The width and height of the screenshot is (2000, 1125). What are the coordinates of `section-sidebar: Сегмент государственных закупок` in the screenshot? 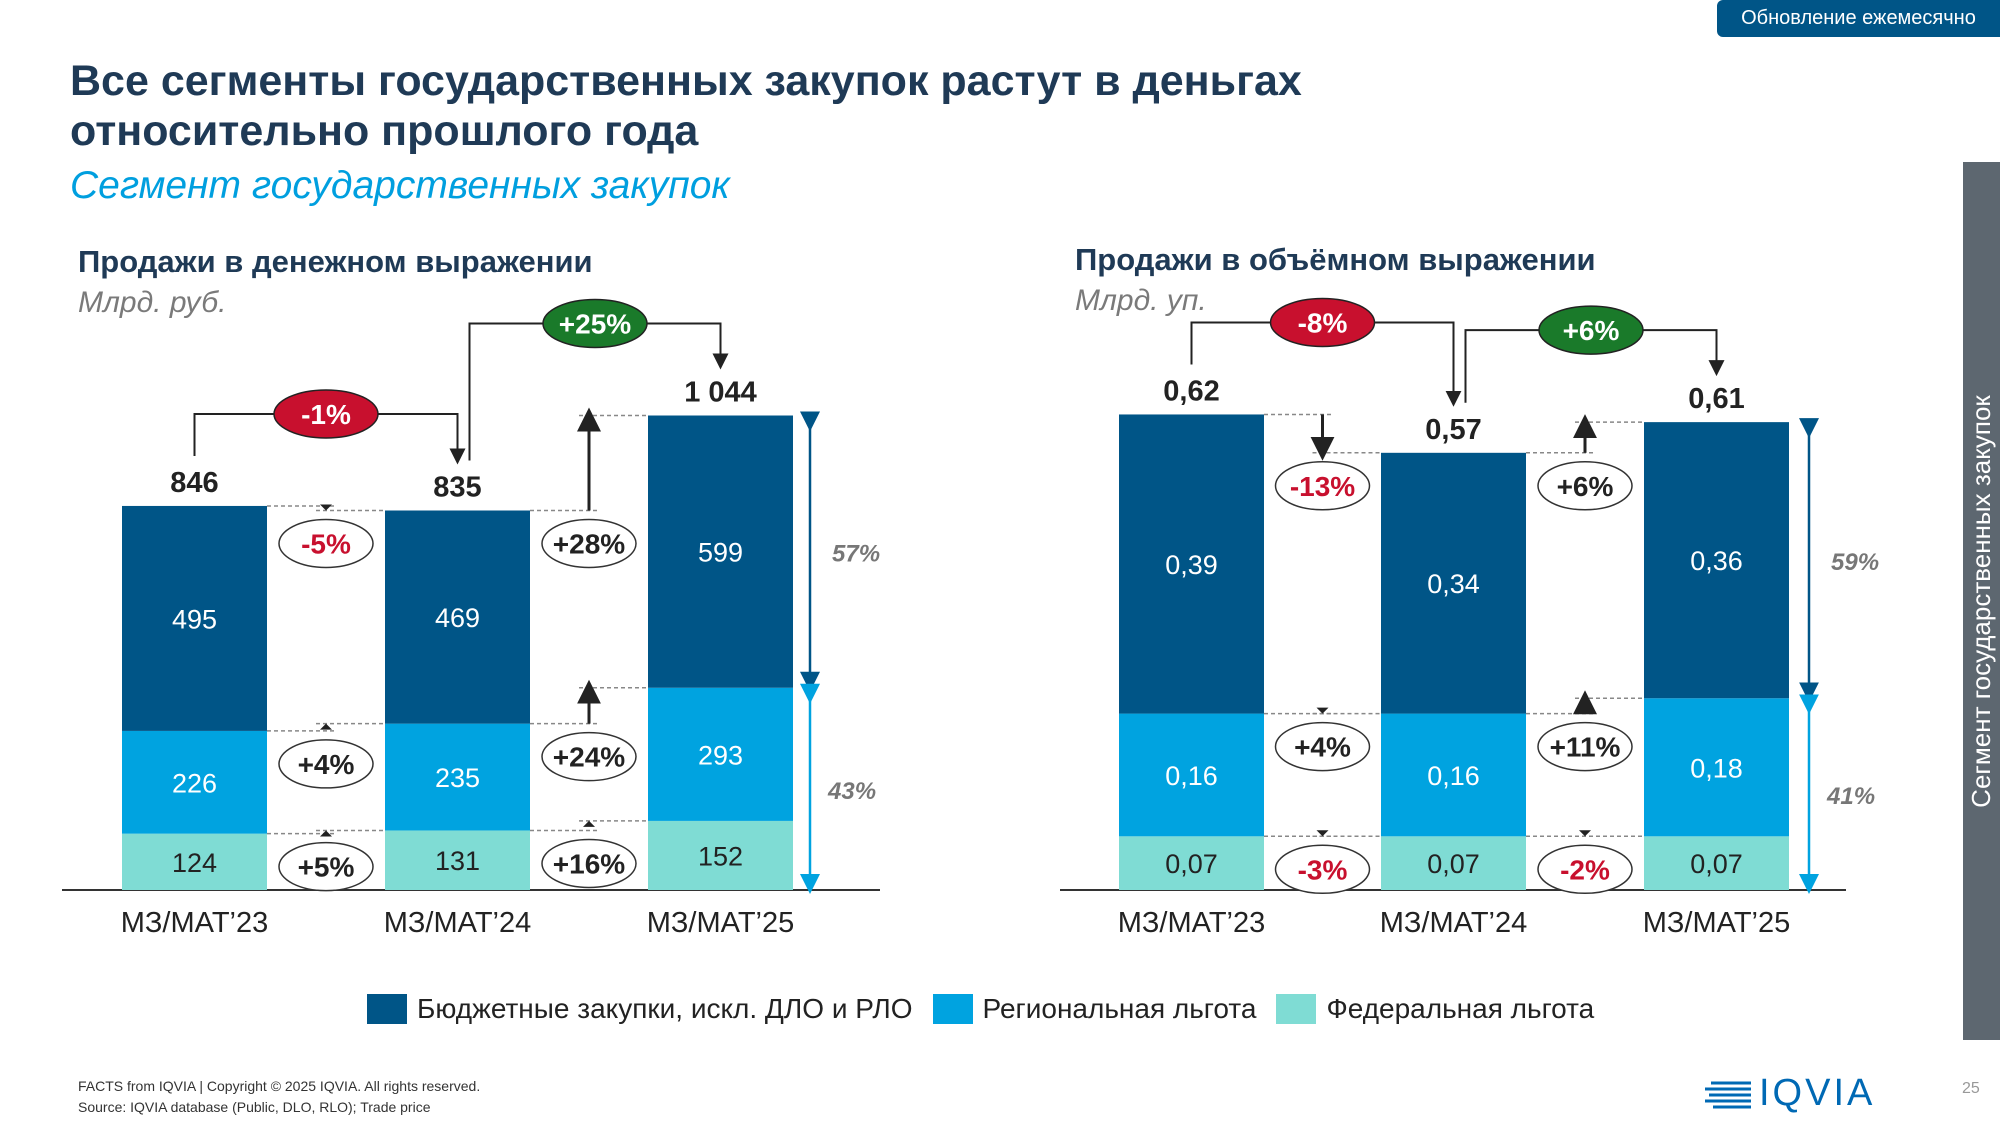 It's located at (1981, 601).